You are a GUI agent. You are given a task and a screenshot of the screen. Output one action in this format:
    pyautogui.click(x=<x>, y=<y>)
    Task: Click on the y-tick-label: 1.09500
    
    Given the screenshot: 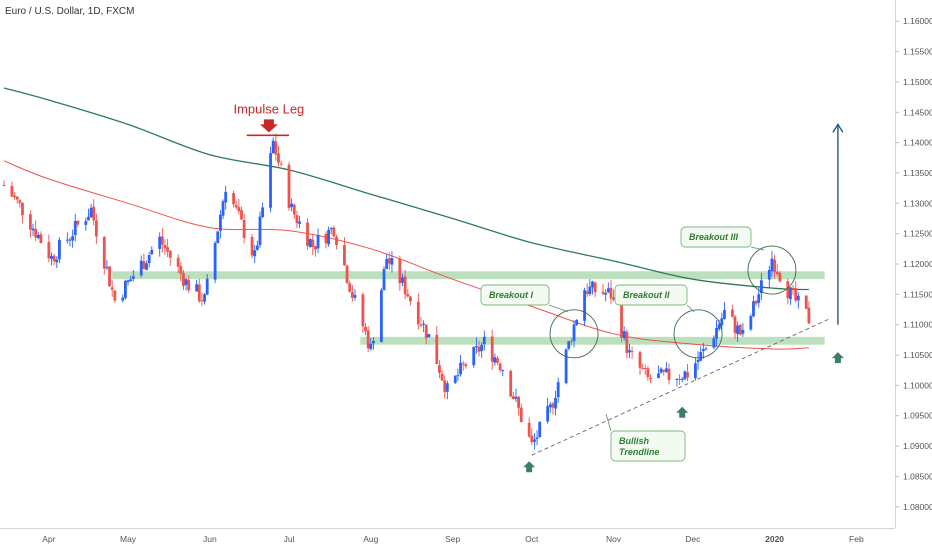 What is the action you would take?
    pyautogui.click(x=917, y=416)
    